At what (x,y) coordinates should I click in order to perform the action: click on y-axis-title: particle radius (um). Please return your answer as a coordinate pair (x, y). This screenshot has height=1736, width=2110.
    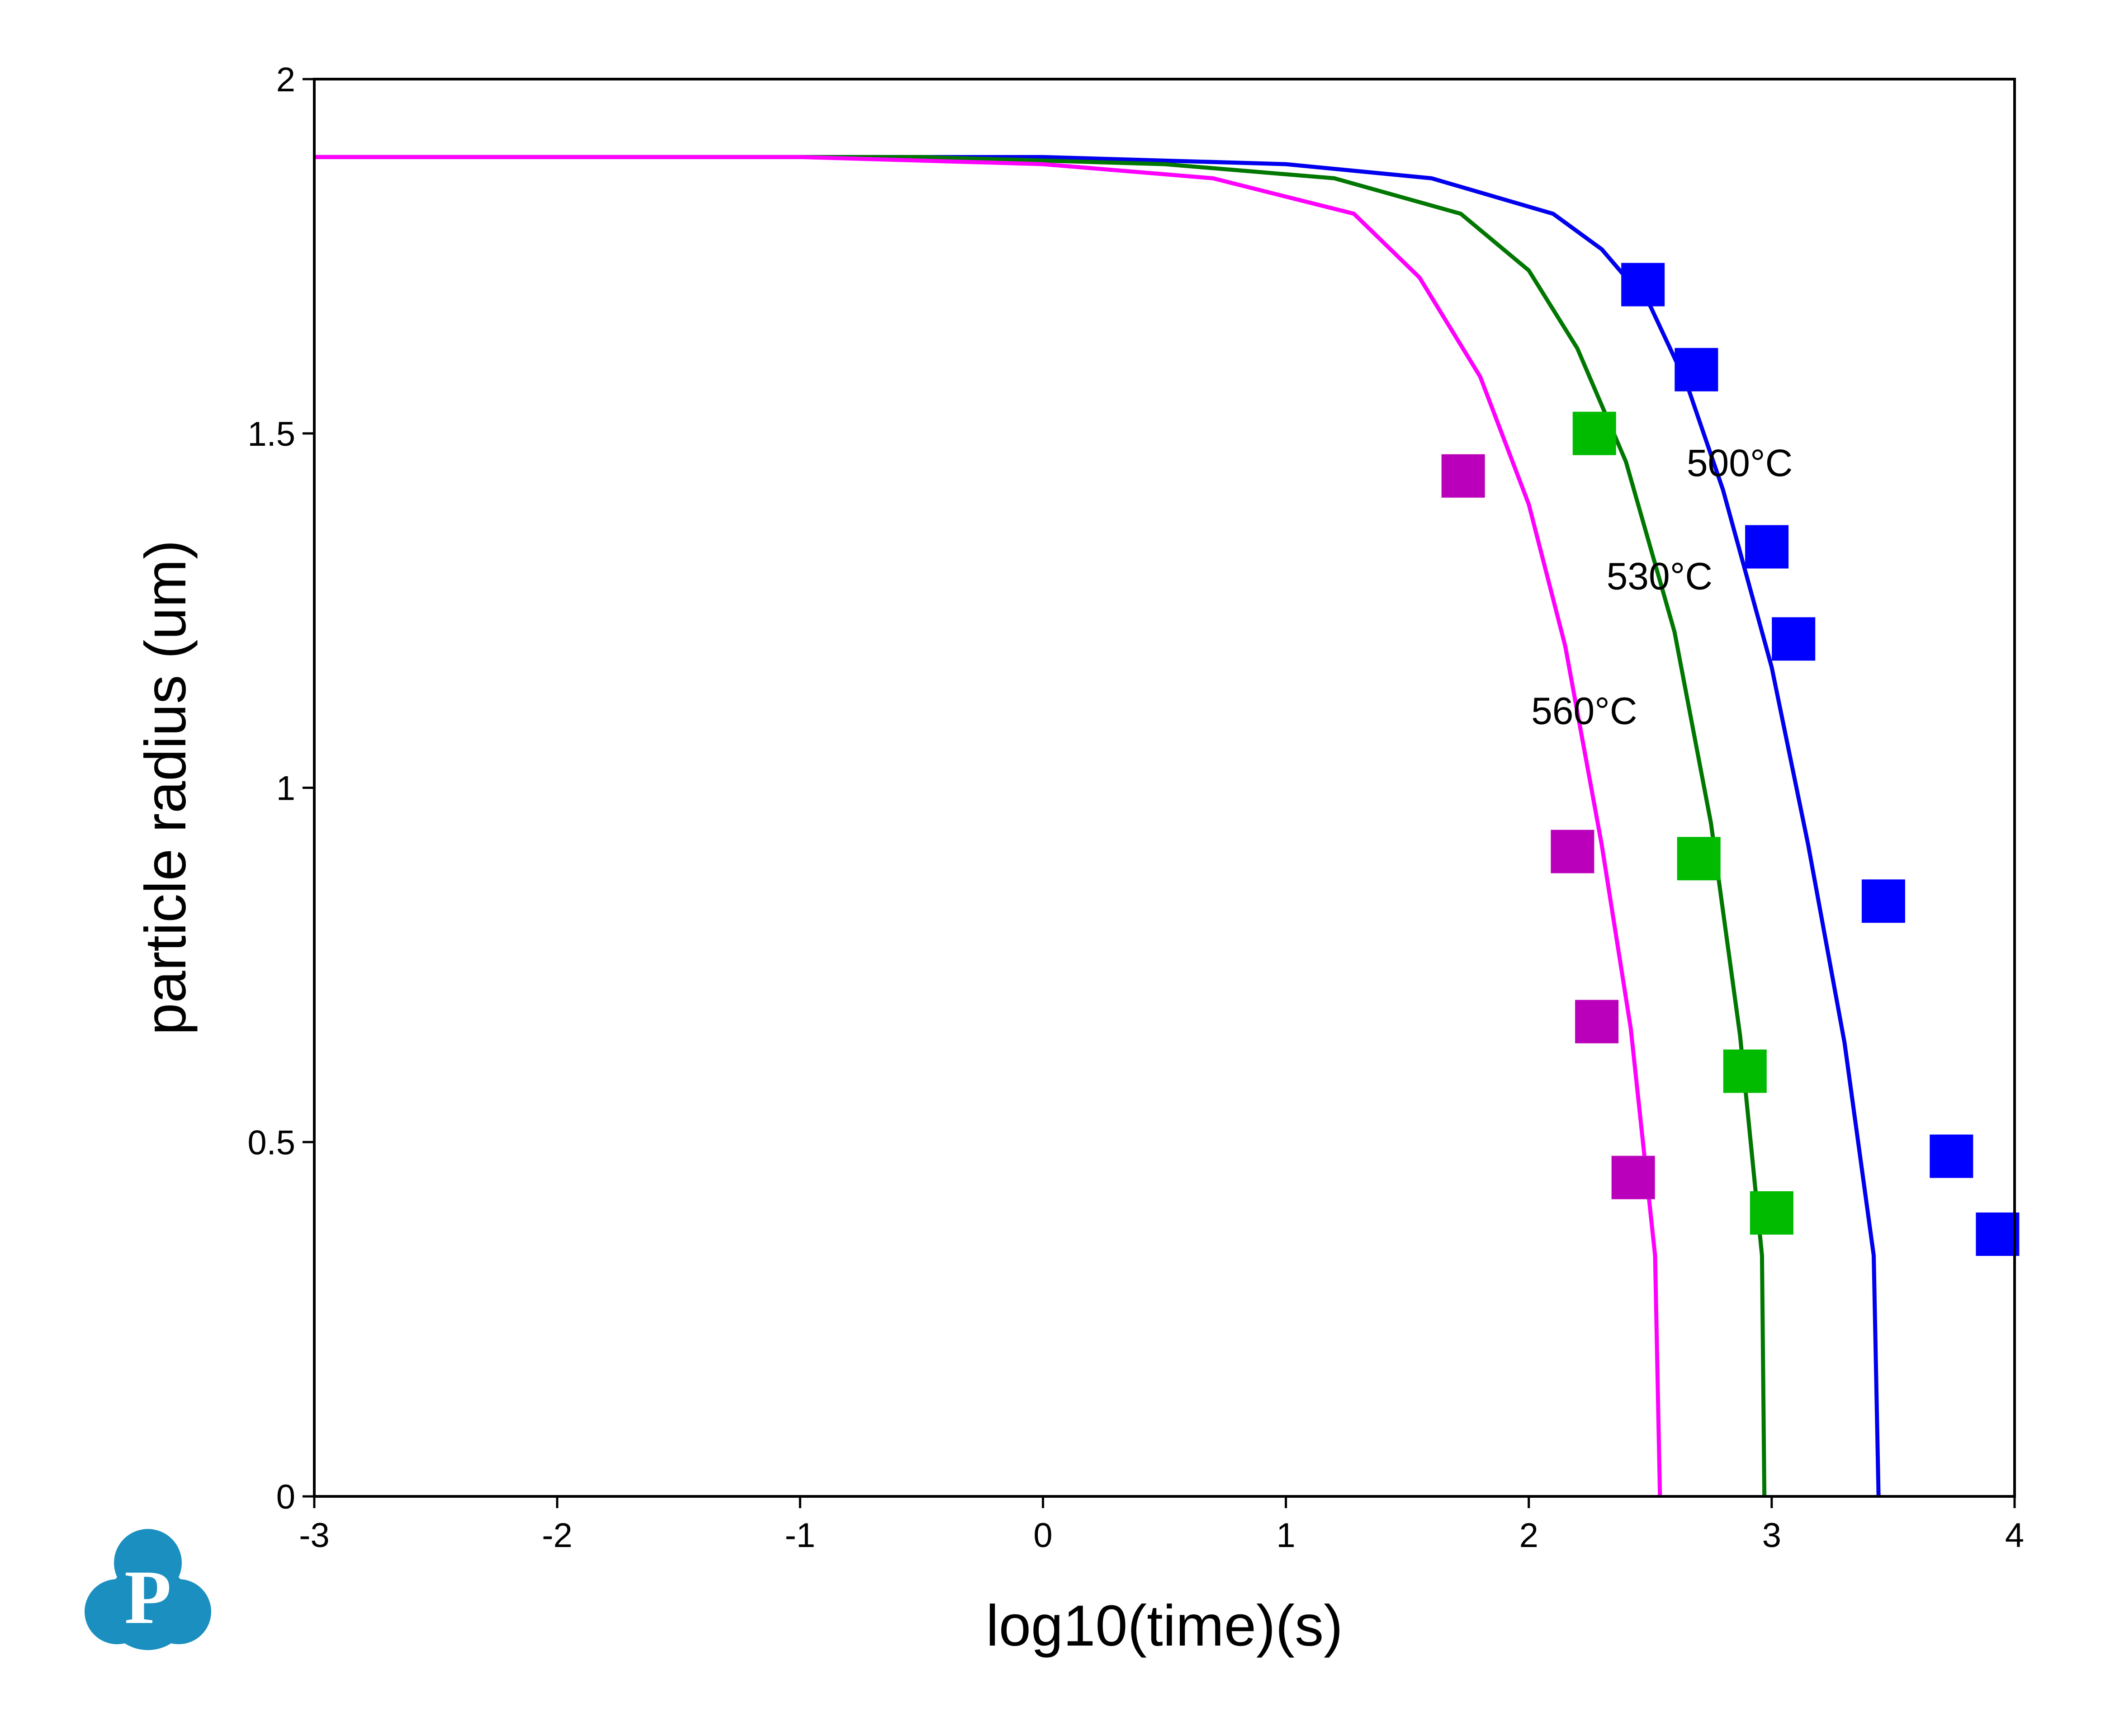
    Looking at the image, I should click on (165, 787).